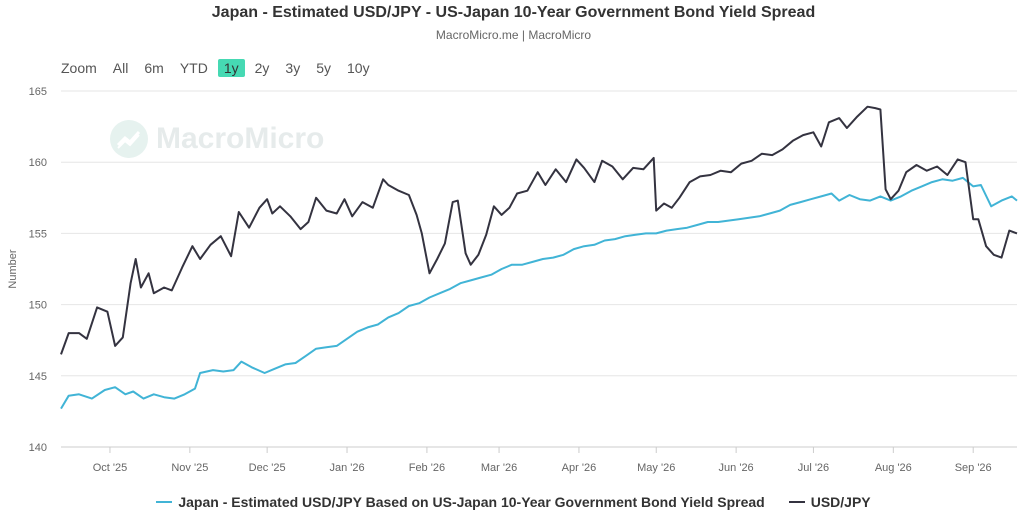 The height and width of the screenshot is (519, 1027). Describe the element at coordinates (38, 306) in the screenshot. I see `y-tick-label: 150` at that location.